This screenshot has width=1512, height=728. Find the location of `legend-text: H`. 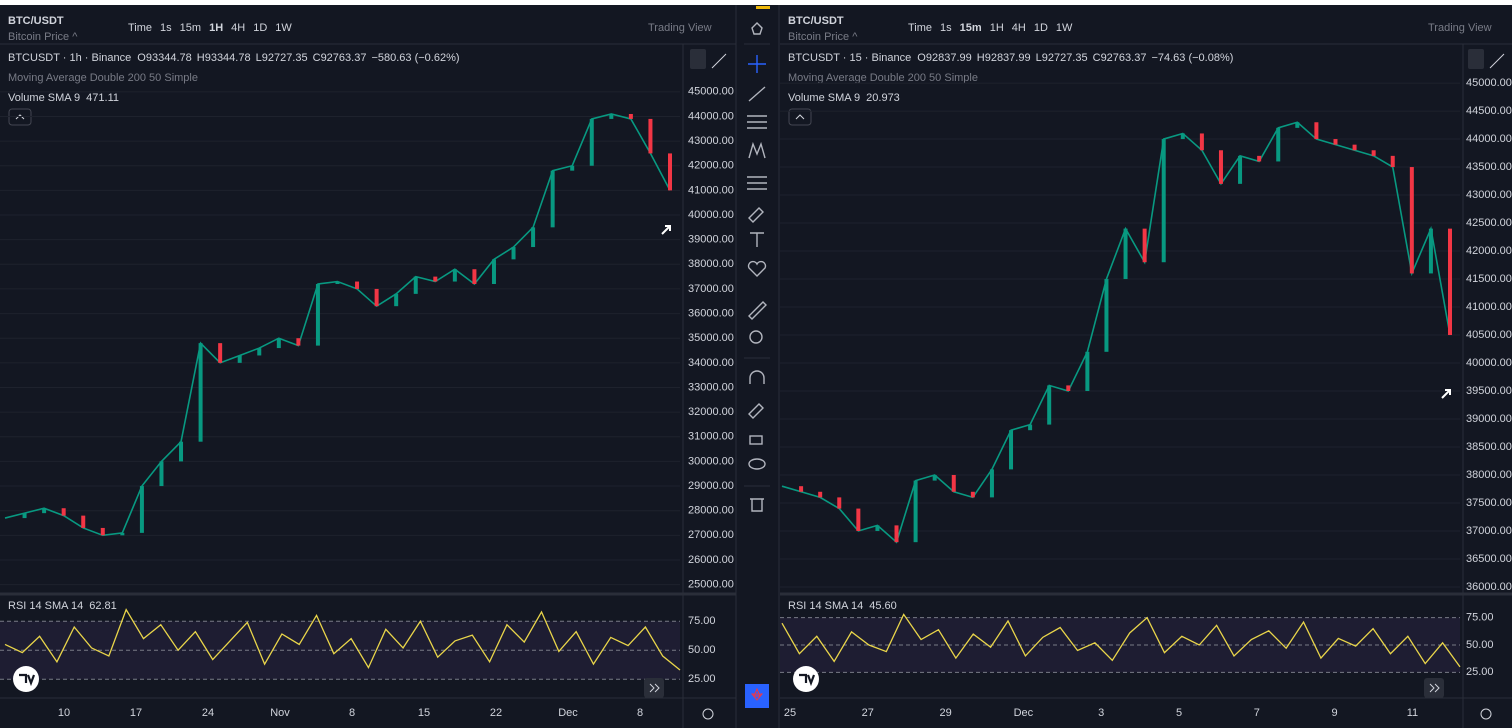

legend-text: H is located at coordinates (981, 58).